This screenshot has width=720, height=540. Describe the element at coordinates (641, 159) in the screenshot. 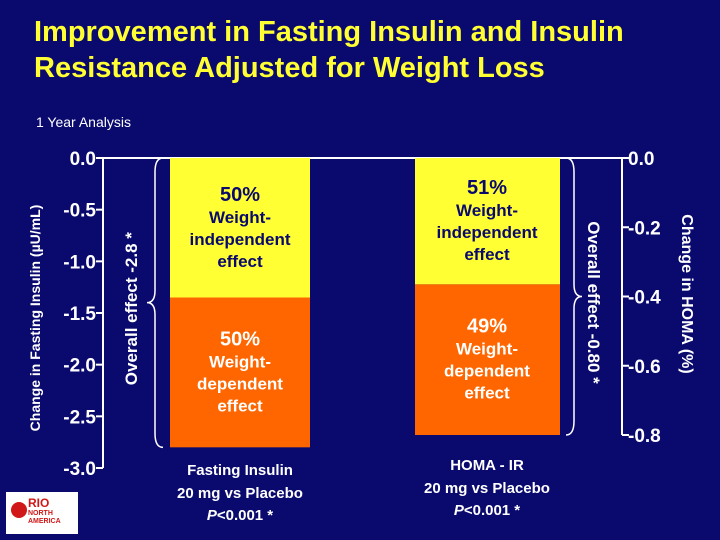

I see `right-tick-label: 0.0` at that location.